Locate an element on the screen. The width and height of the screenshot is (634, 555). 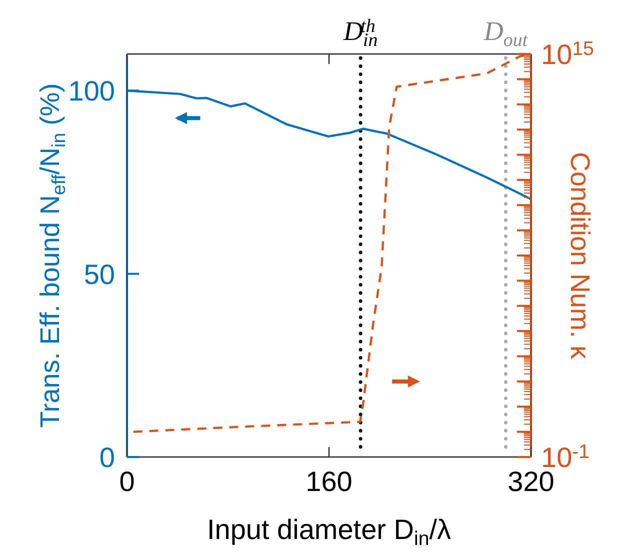
x-tick-label: 160 is located at coordinates (329, 481).